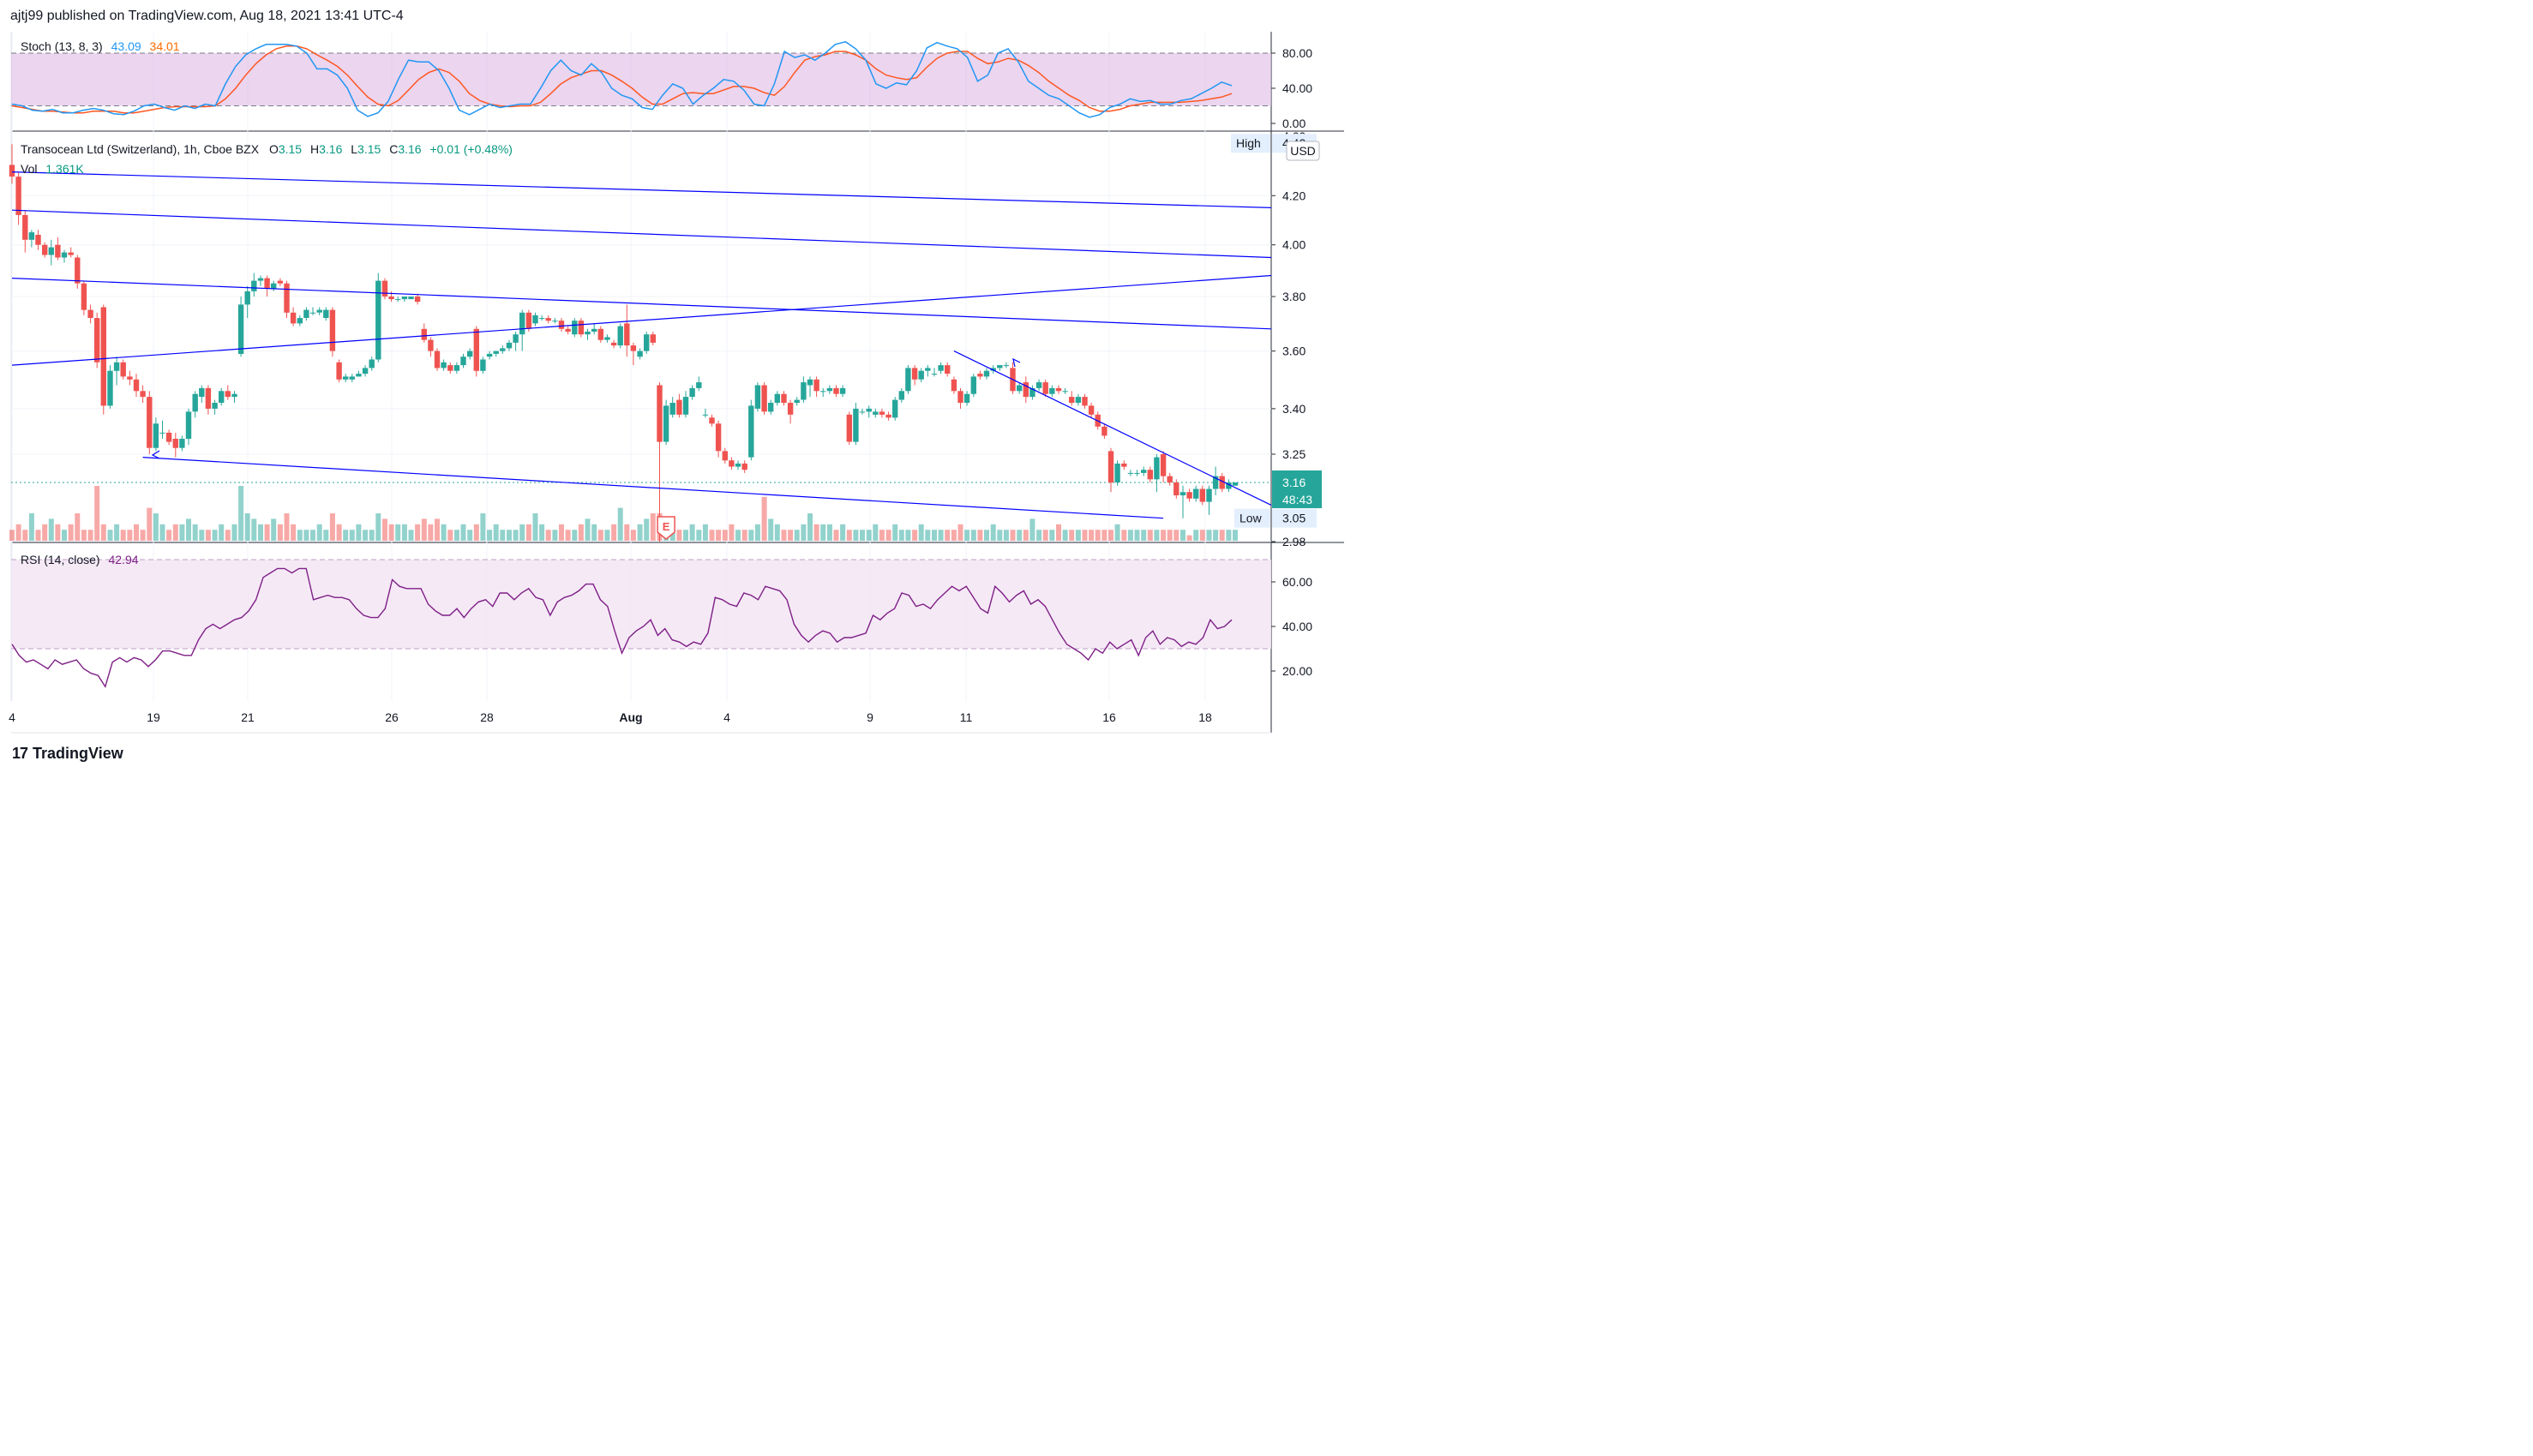  I want to click on stoch-tick-label: 80.00, so click(1297, 53).